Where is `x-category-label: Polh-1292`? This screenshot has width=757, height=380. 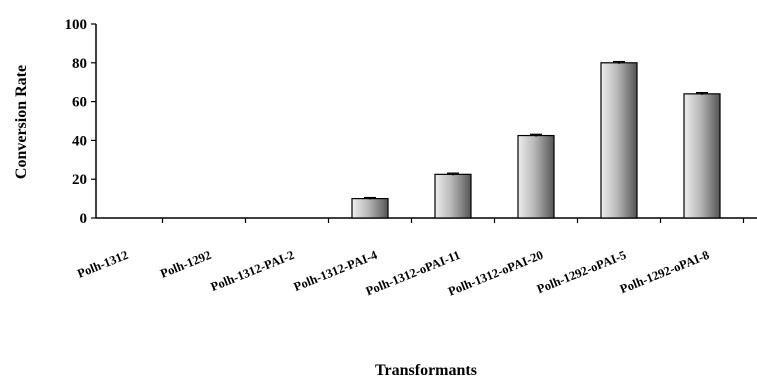
x-category-label: Polh-1292 is located at coordinates (185, 264).